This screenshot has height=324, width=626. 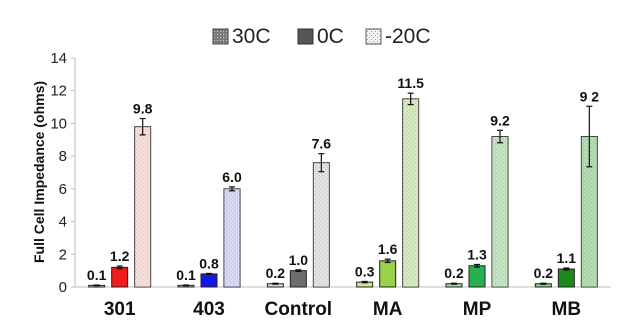 I want to click on x-category-label: MP, so click(x=477, y=309).